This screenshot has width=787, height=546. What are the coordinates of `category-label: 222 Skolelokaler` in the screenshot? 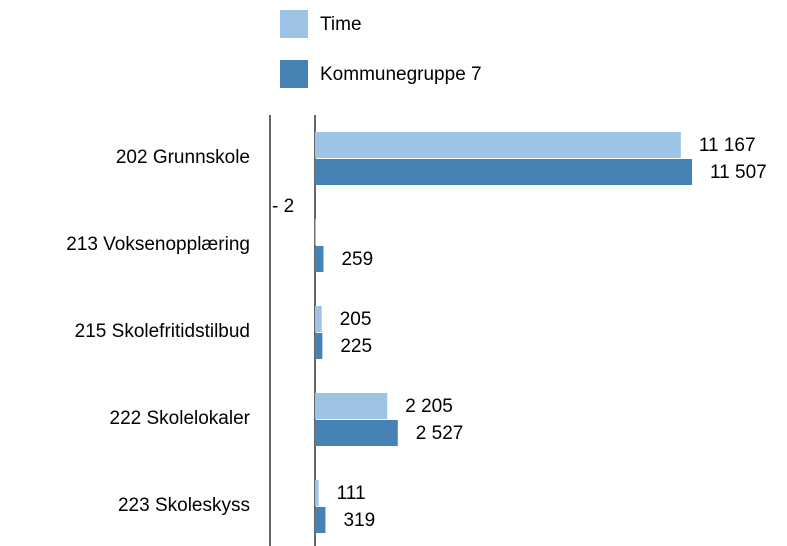 It's located at (180, 418).